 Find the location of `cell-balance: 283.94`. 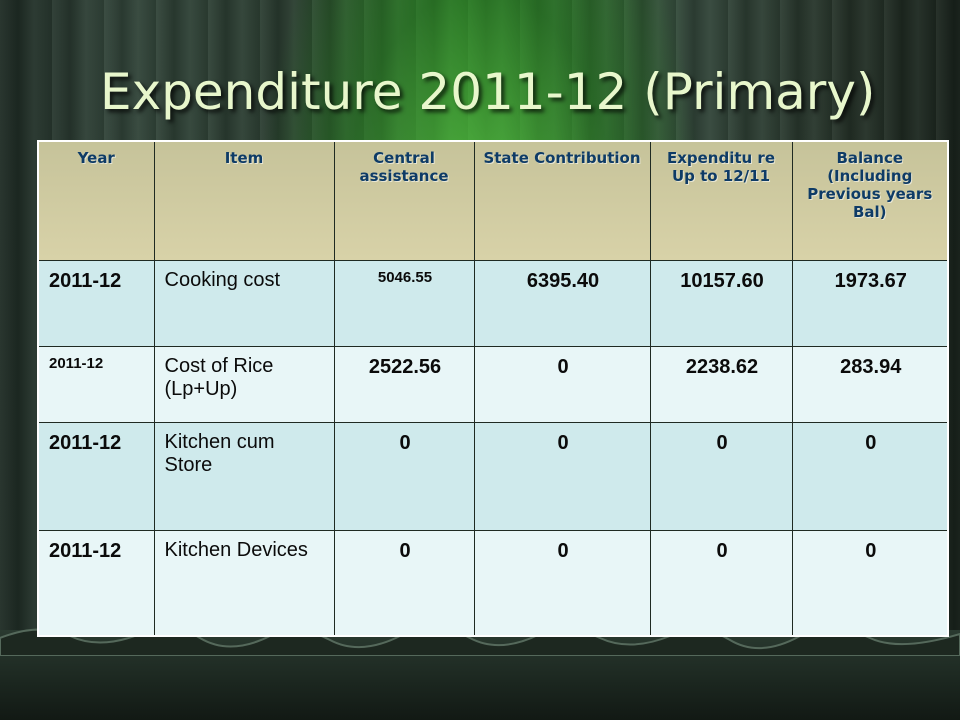

cell-balance: 283.94 is located at coordinates (870, 384).